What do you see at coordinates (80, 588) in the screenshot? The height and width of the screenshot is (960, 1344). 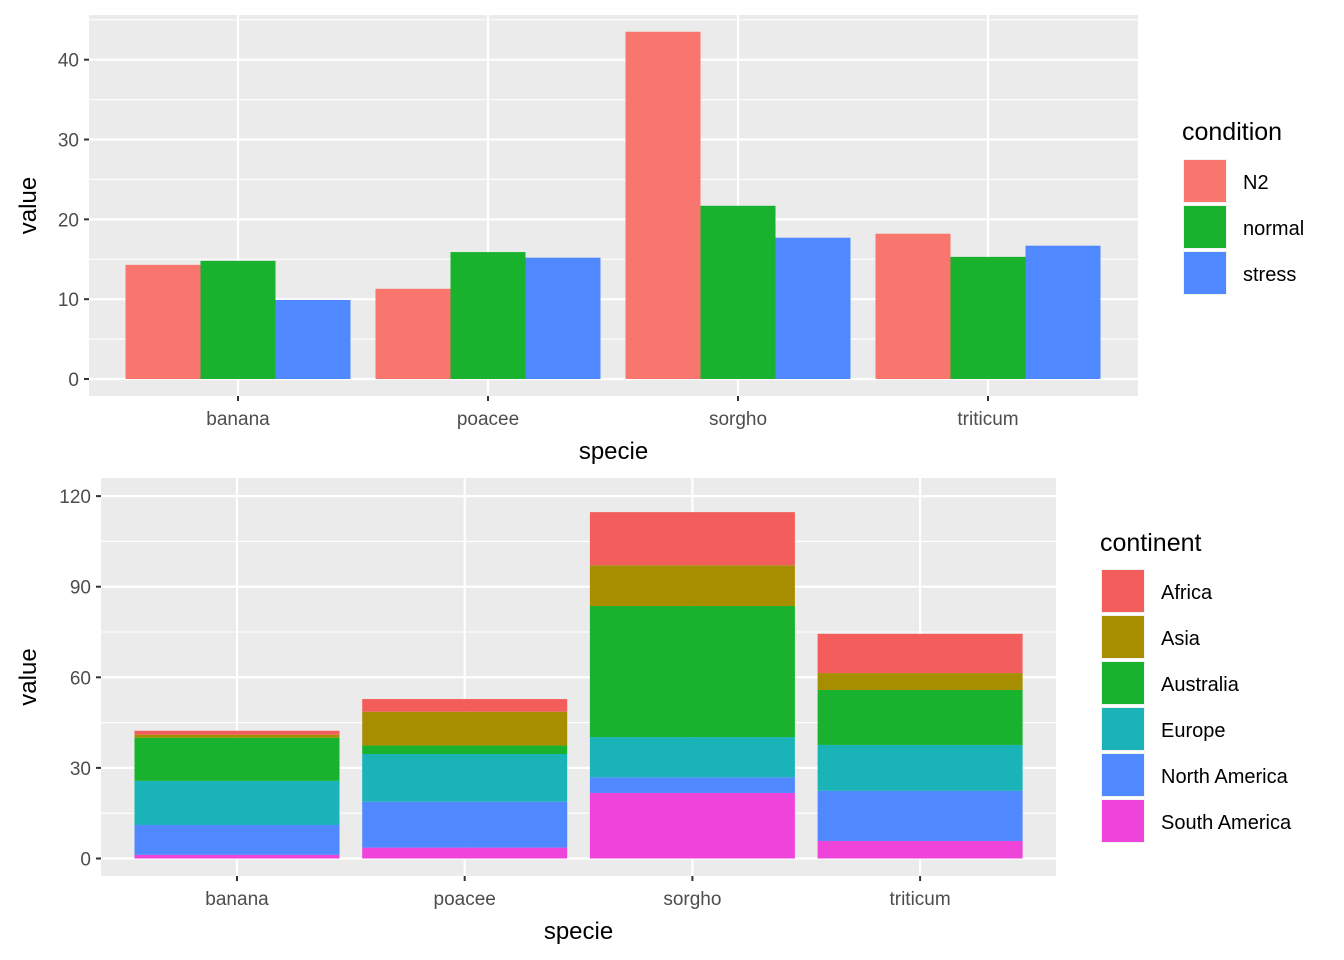 I see `y-tick-label: 90` at bounding box center [80, 588].